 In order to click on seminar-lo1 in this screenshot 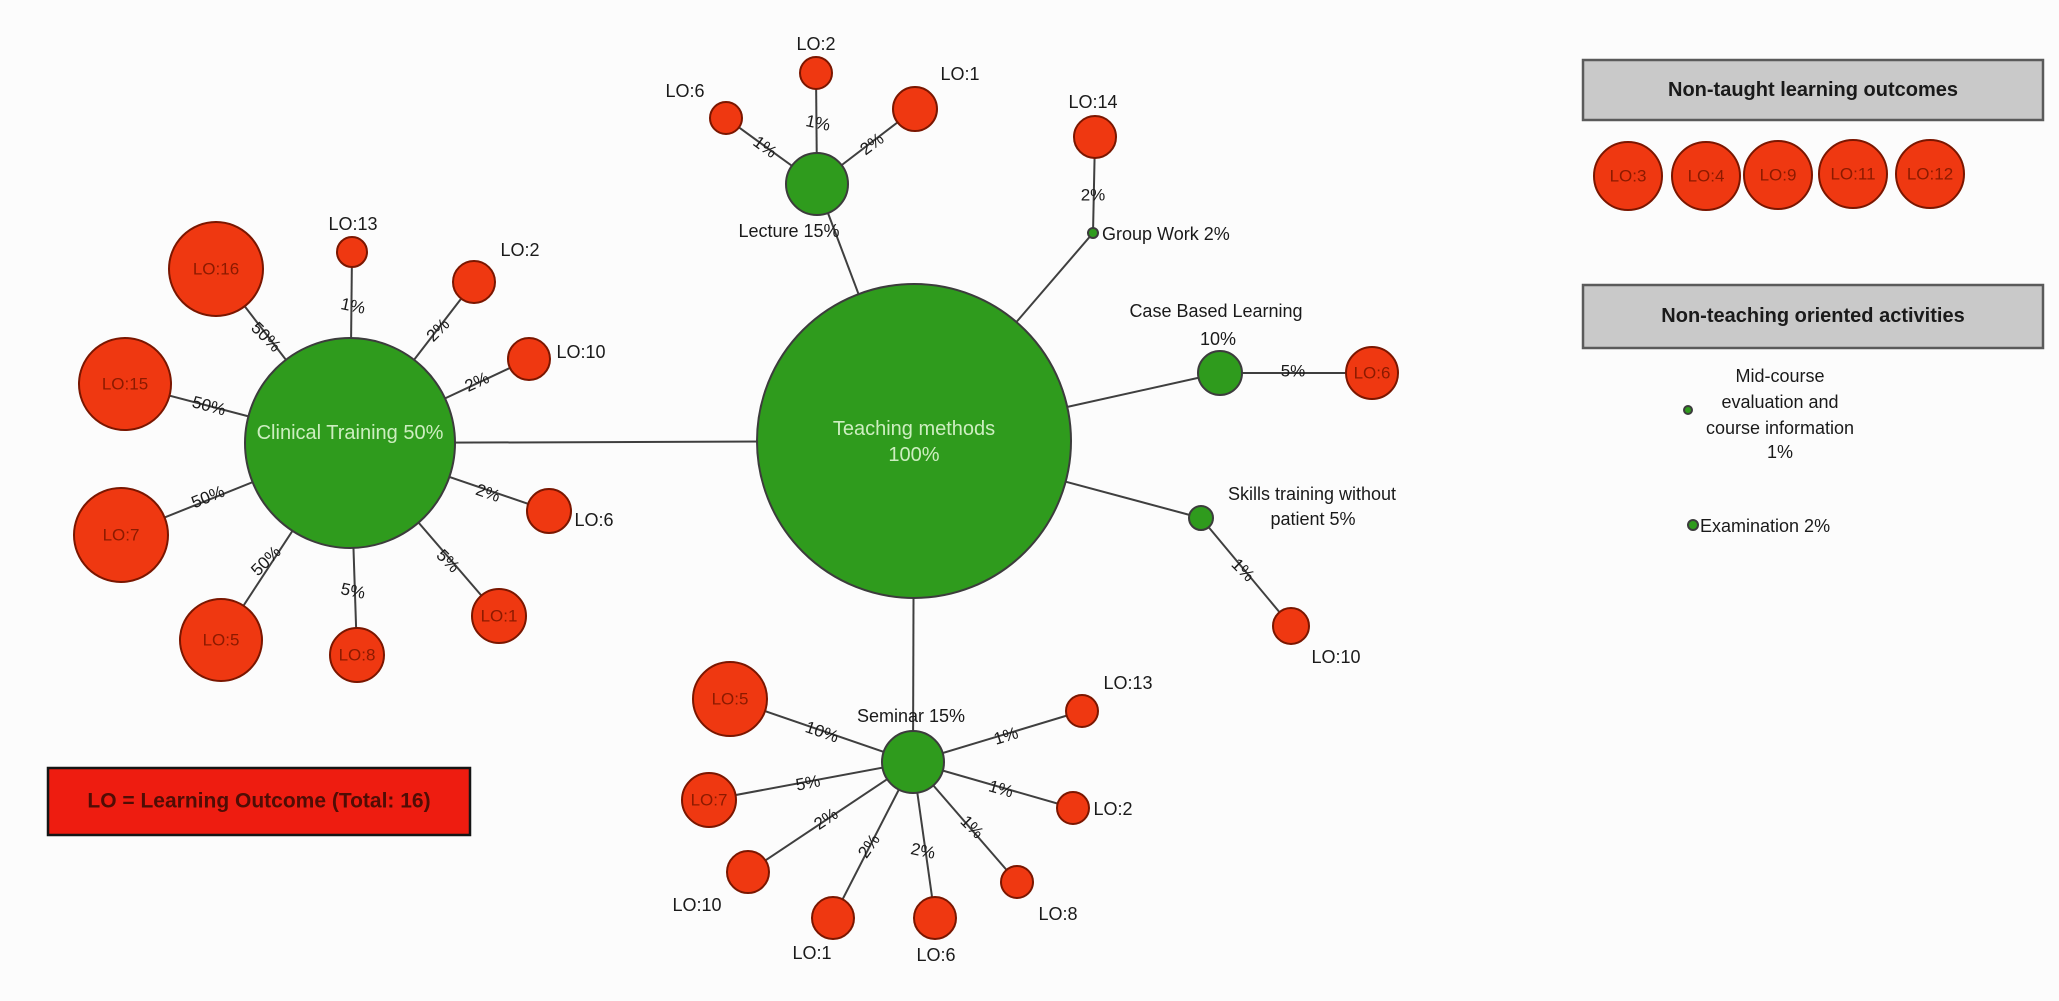, I will do `click(833, 918)`.